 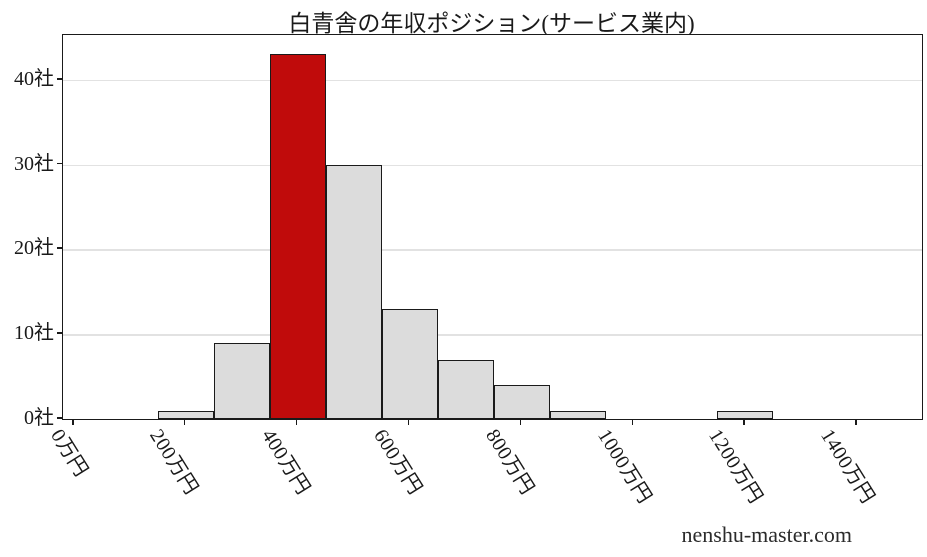 What do you see at coordinates (766, 534) in the screenshot?
I see `watermark: nenshu-master.com` at bounding box center [766, 534].